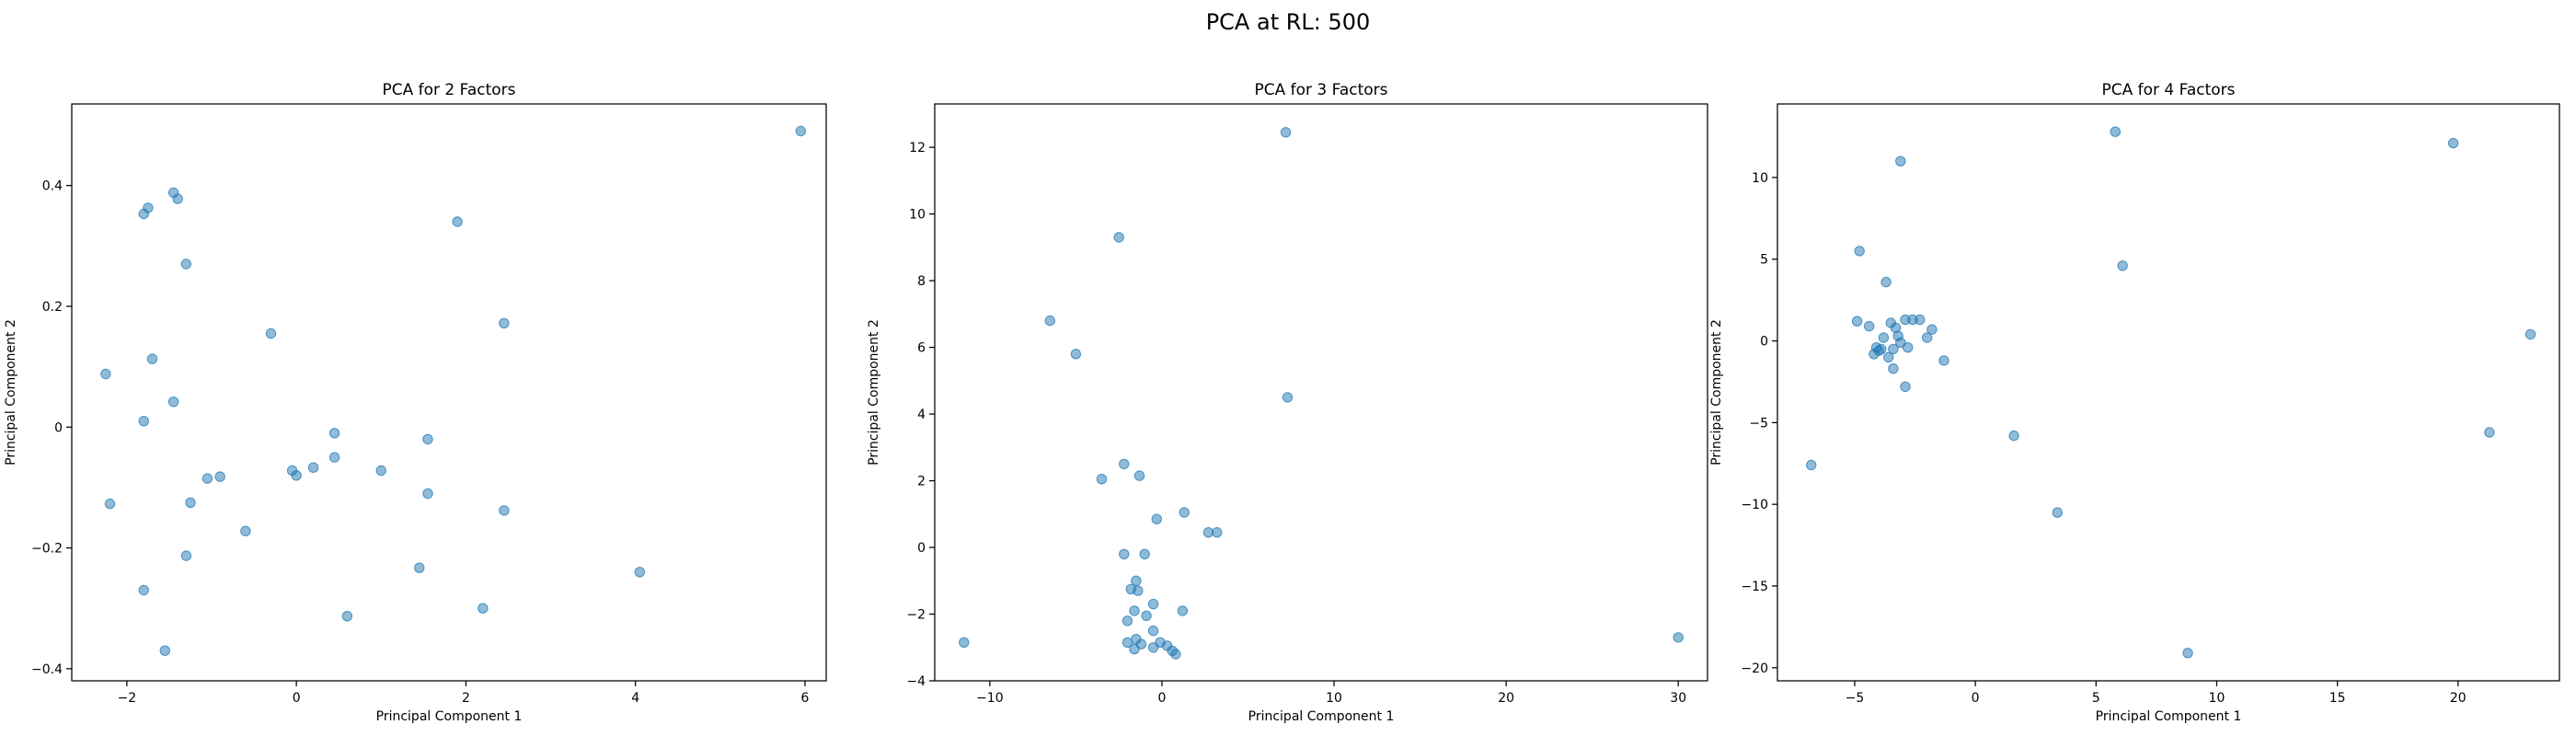 The width and height of the screenshot is (2576, 736). Describe the element at coordinates (921, 482) in the screenshot. I see `y-tick-label: 2` at that location.